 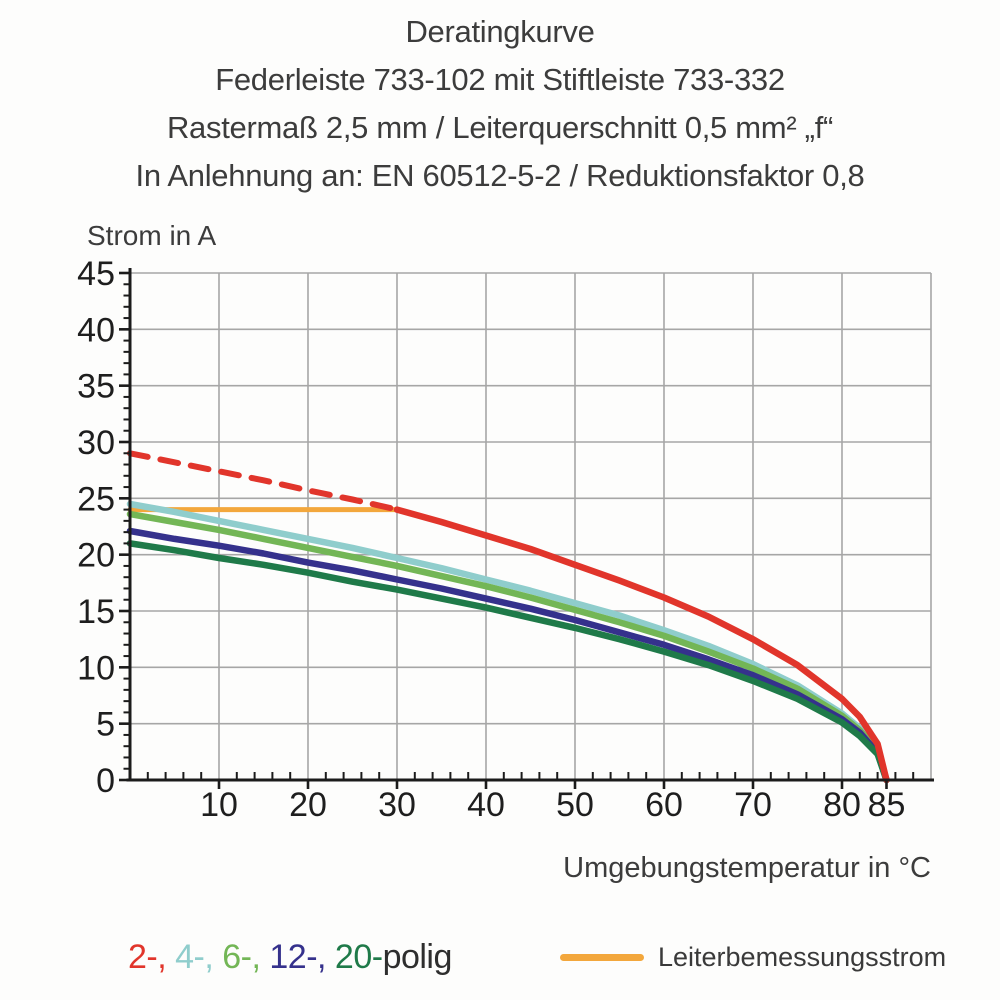 What do you see at coordinates (602, 957) in the screenshot?
I see `rated-current-line-swatch` at bounding box center [602, 957].